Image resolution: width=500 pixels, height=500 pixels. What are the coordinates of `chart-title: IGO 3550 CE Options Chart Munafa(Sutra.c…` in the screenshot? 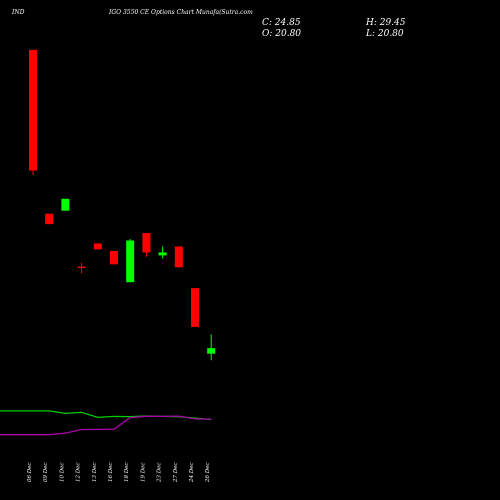 It's located at (181, 12).